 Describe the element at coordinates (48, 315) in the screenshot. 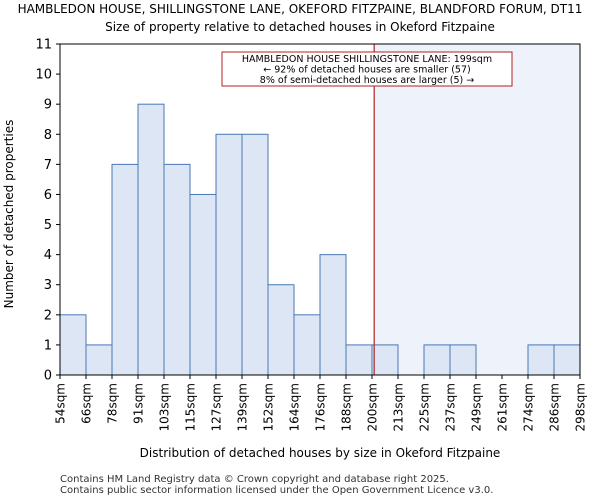

I see `y-tick-label: 2` at that location.